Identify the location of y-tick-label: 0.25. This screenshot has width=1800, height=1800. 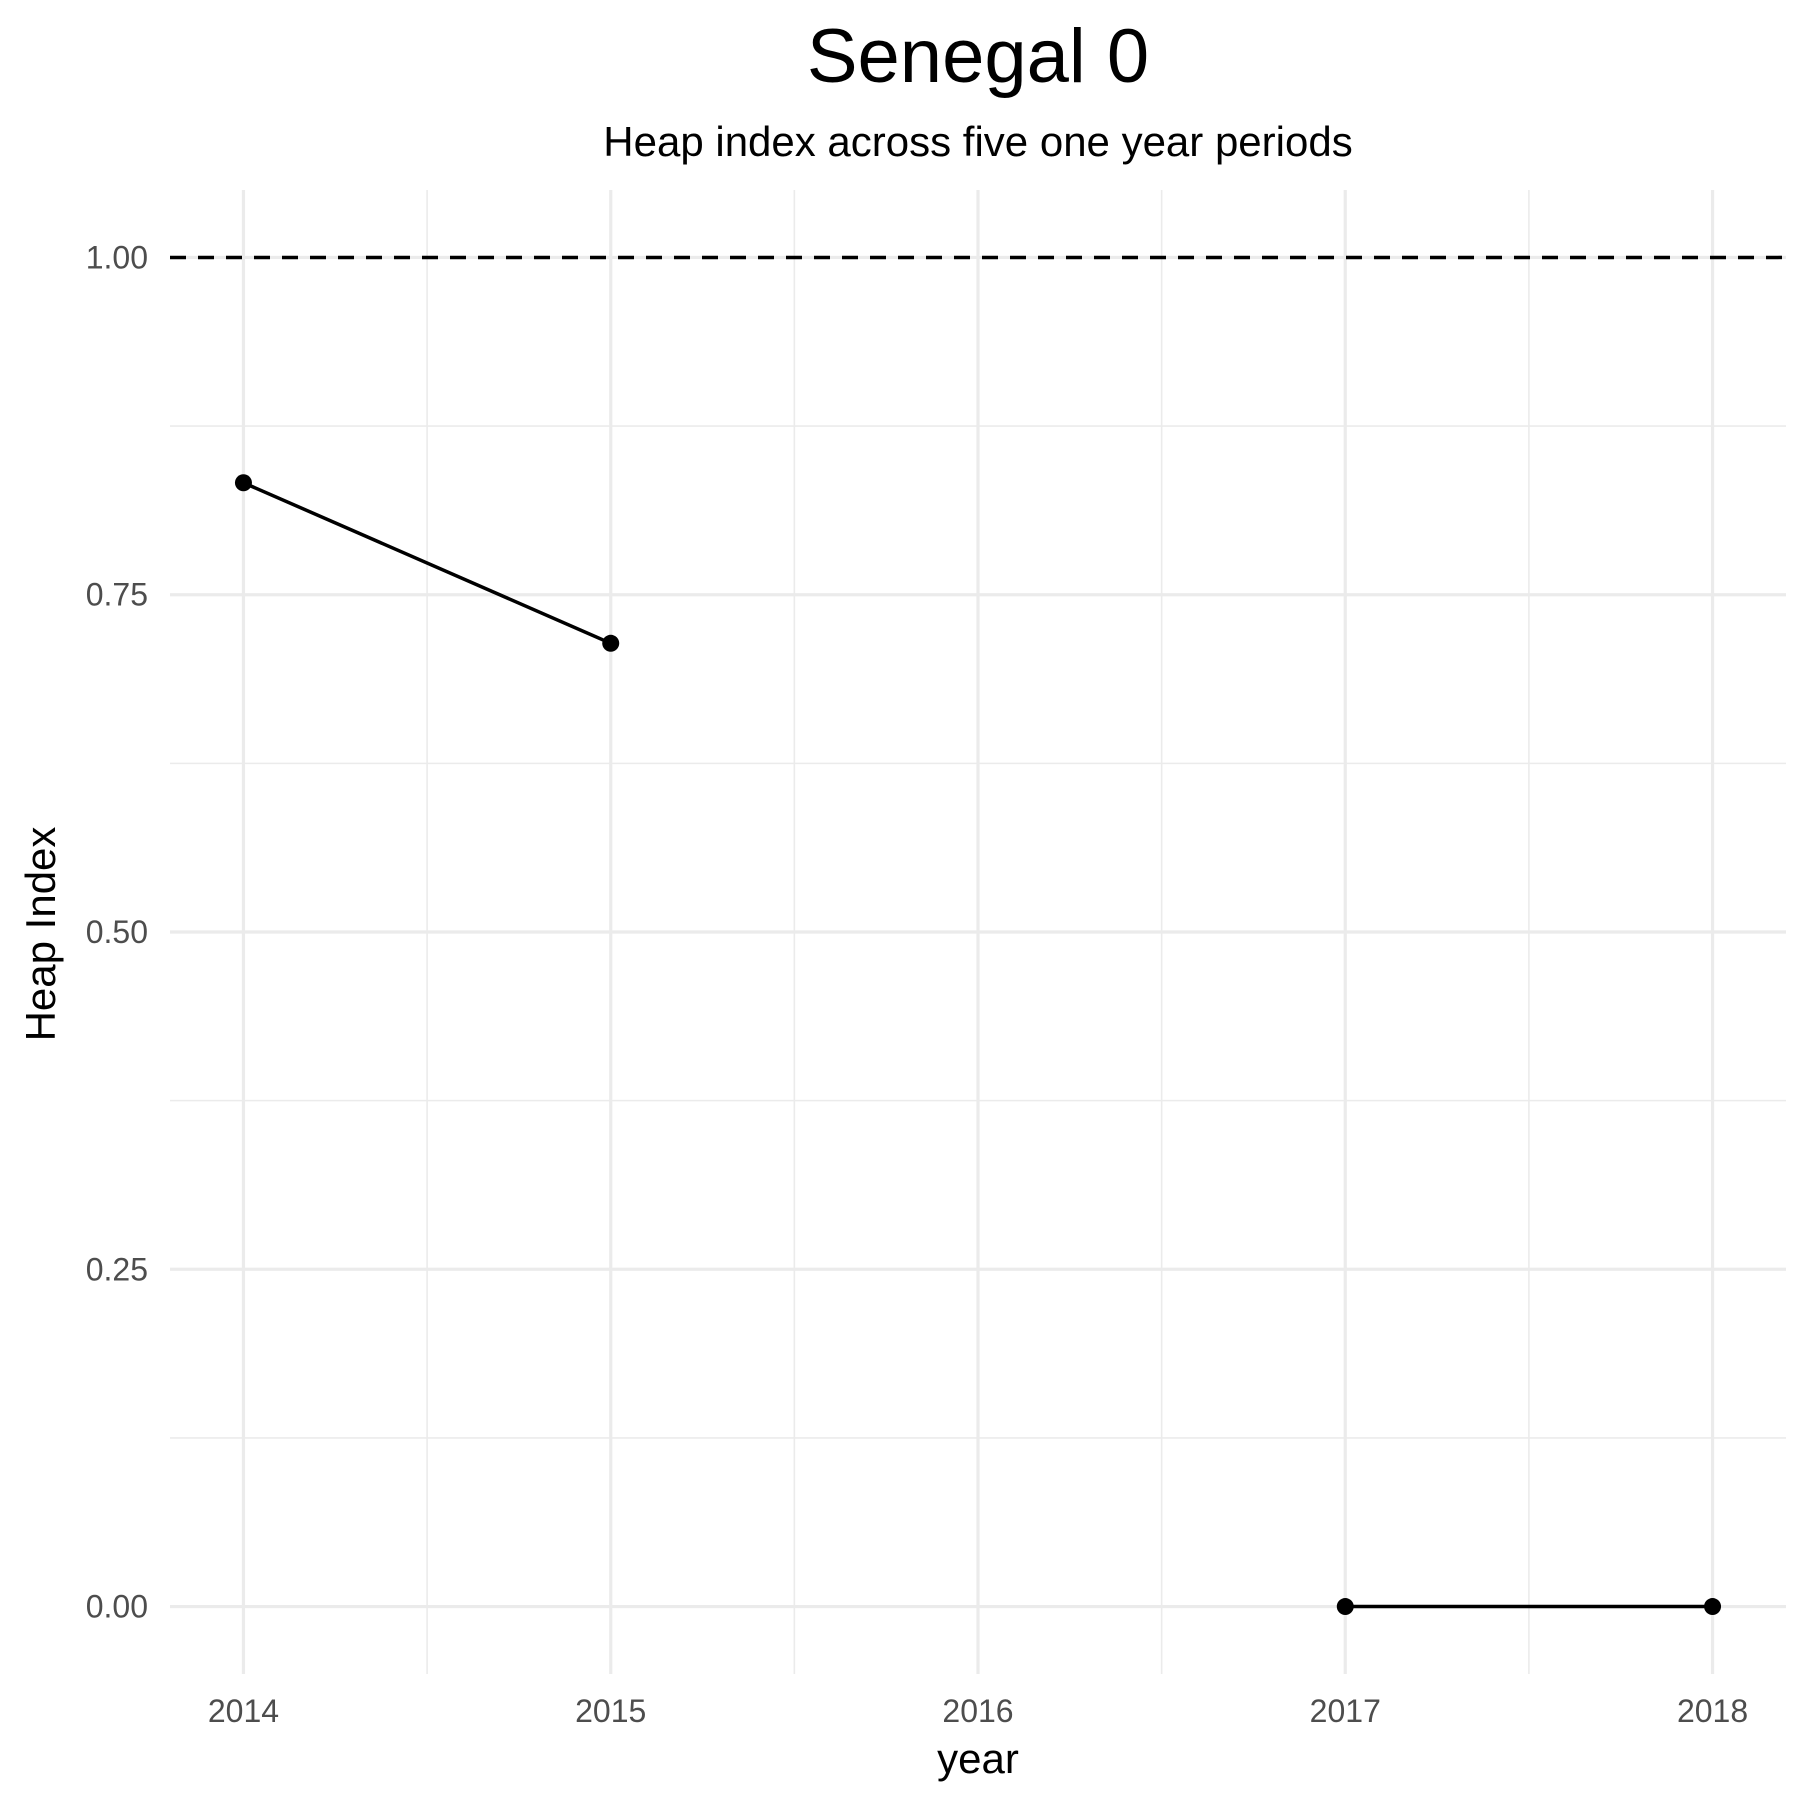
(117, 1269).